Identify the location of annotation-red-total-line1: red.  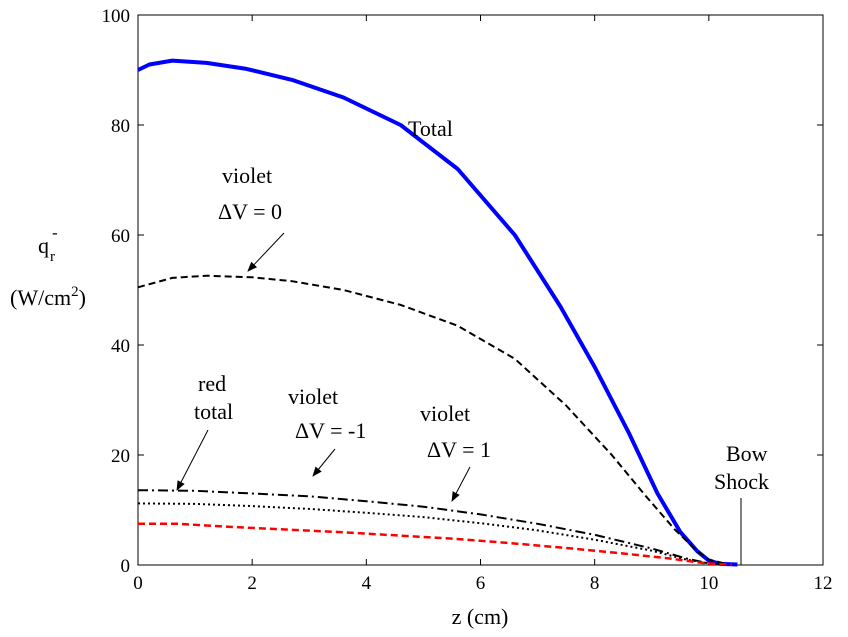
(212, 383).